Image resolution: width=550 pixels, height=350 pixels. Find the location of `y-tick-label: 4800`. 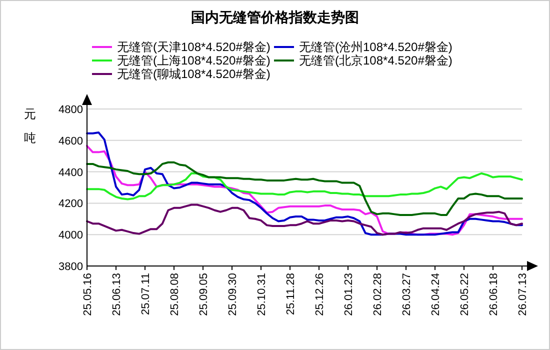

y-tick-label: 4800 is located at coordinates (70, 110).